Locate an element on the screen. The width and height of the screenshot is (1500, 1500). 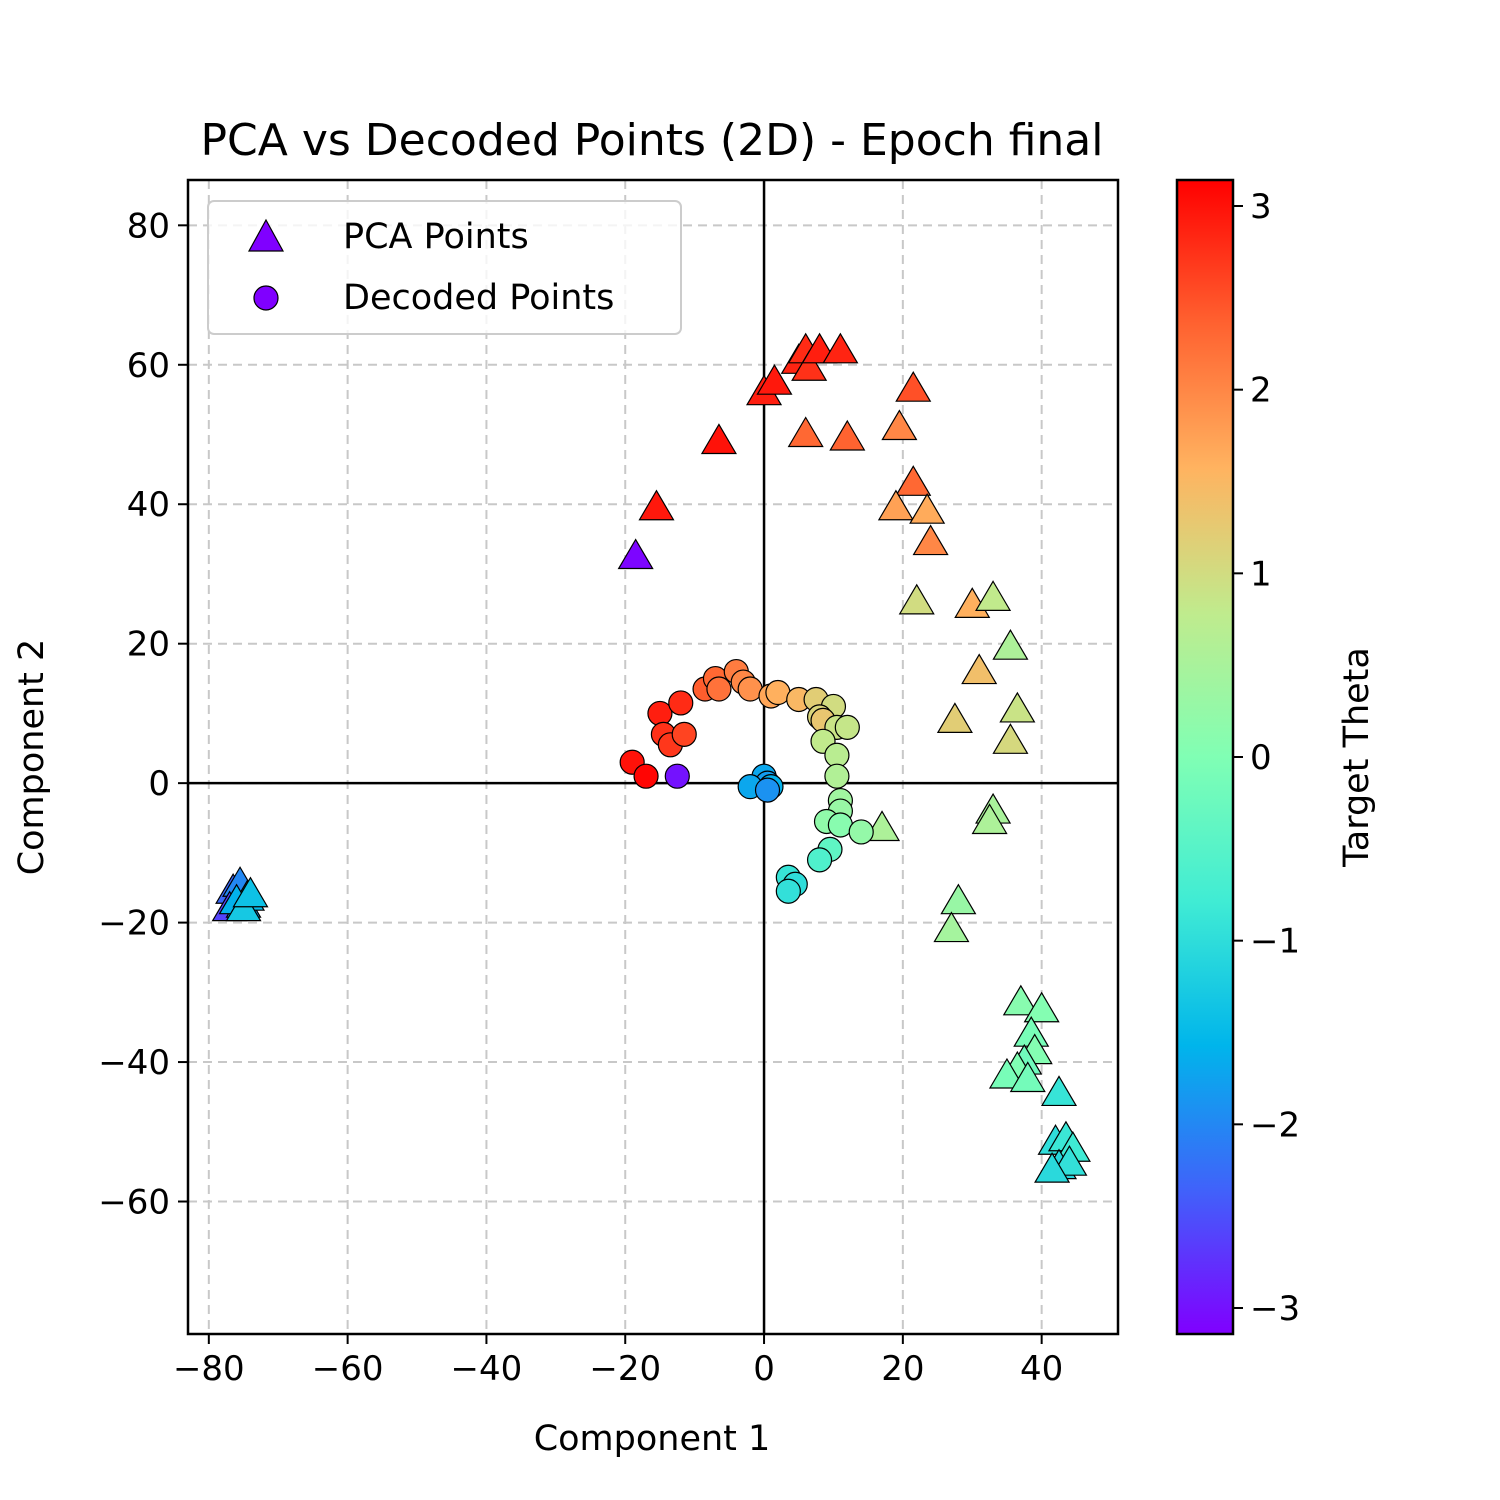
x-axis-title: Component 1 is located at coordinates (652, 1439).